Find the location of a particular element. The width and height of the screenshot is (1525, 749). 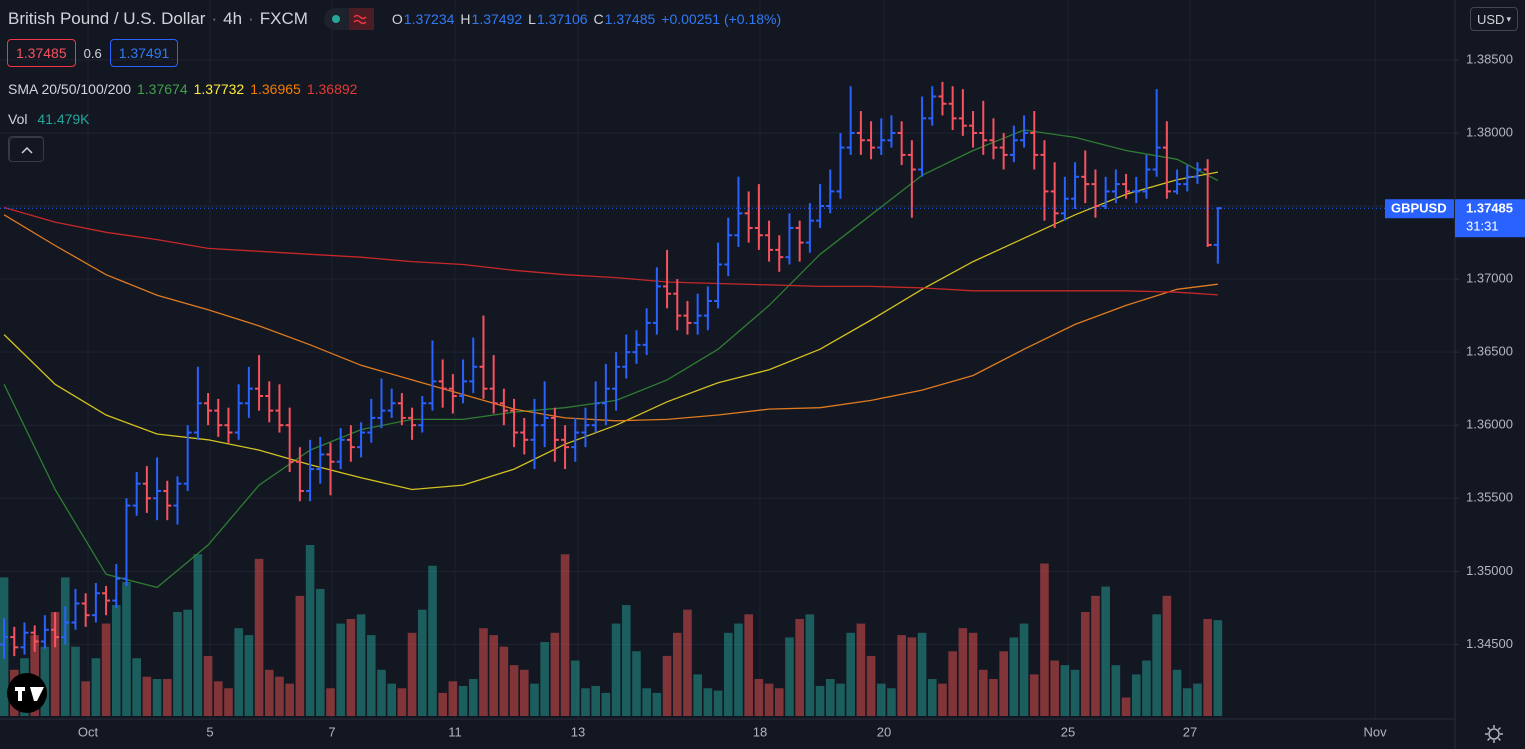

x-tick-label: 5 is located at coordinates (209, 731).